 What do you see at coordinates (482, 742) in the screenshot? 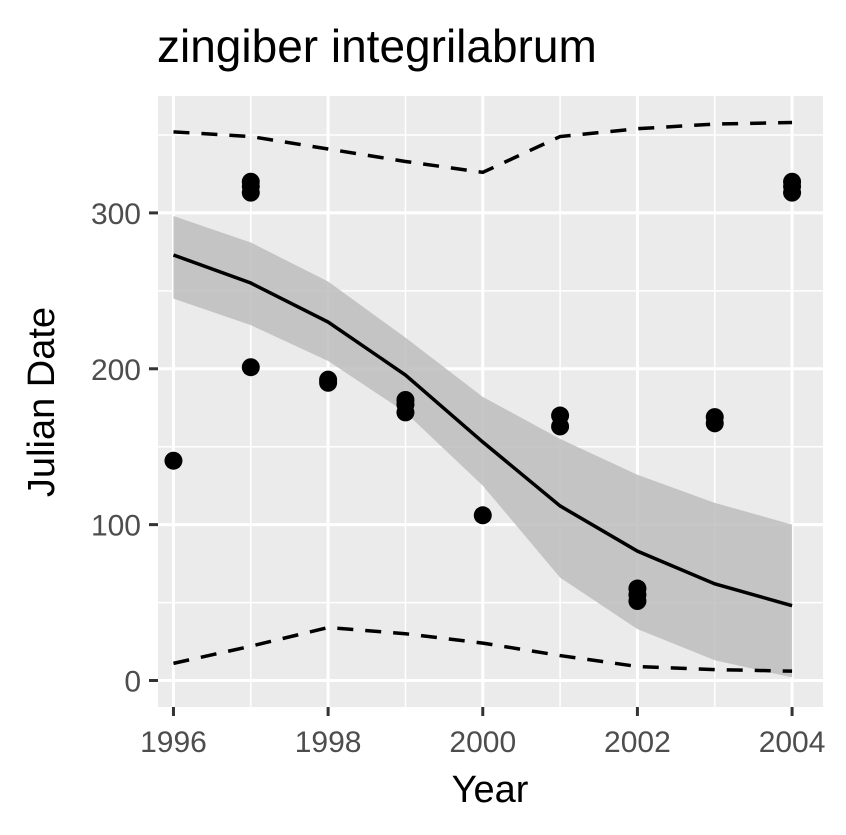
I see `x-tick-label: 2000` at bounding box center [482, 742].